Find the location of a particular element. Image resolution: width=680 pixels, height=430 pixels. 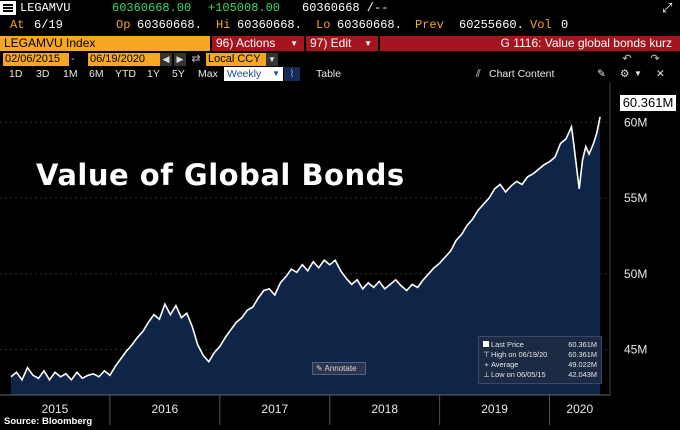

quote-value: 60360668 /-- is located at coordinates (345, 8).